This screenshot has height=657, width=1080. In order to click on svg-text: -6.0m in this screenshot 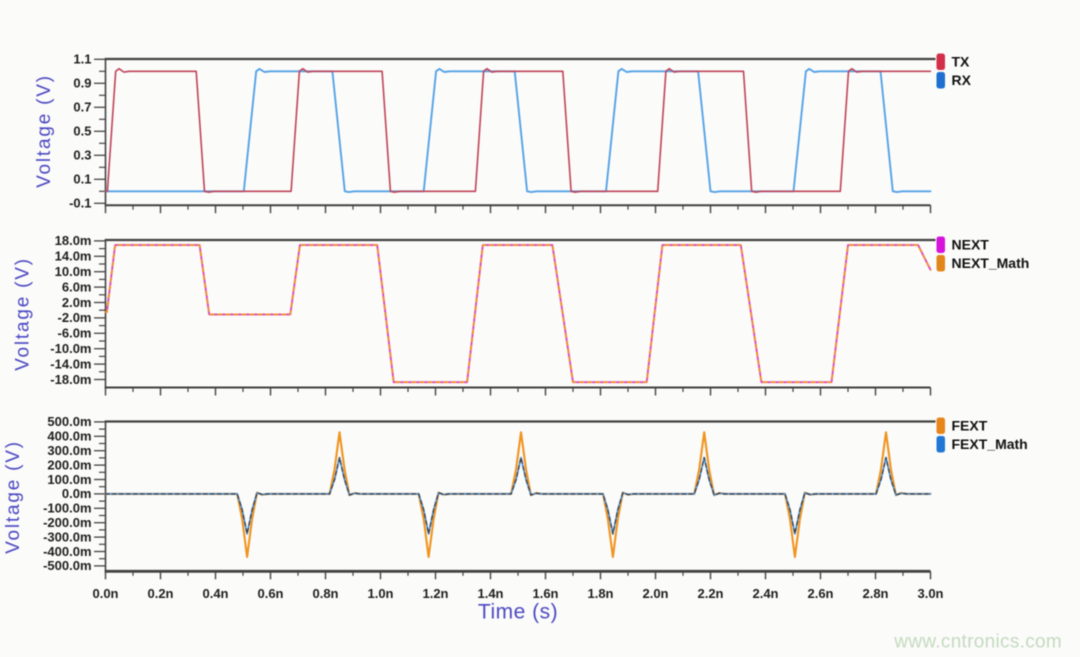, I will do `click(75, 333)`.